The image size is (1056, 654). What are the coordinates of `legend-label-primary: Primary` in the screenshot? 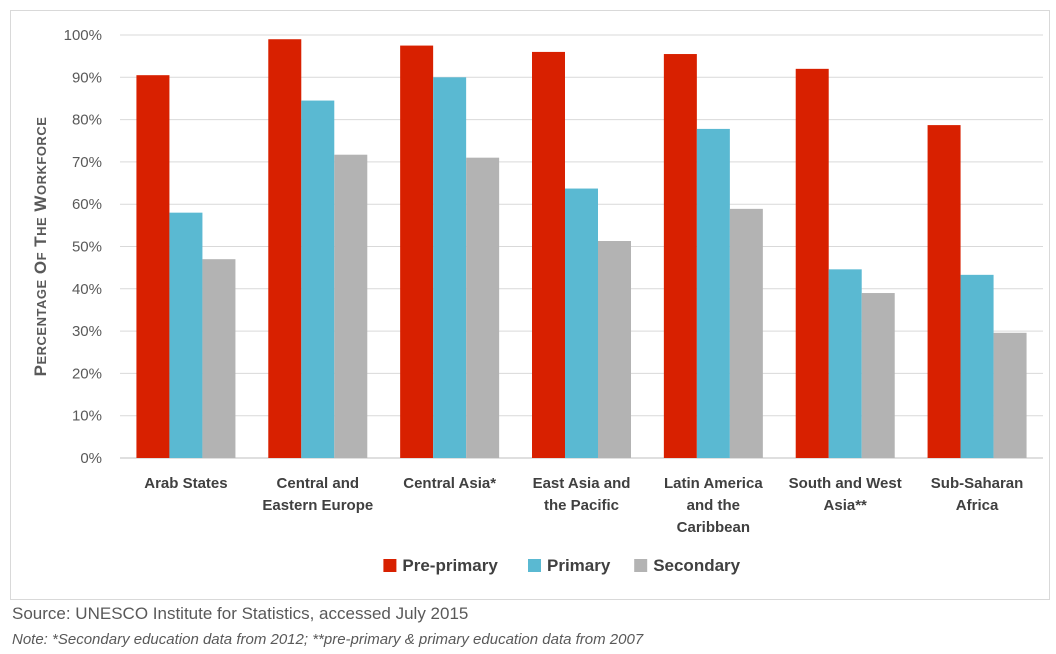 It's located at (579, 565).